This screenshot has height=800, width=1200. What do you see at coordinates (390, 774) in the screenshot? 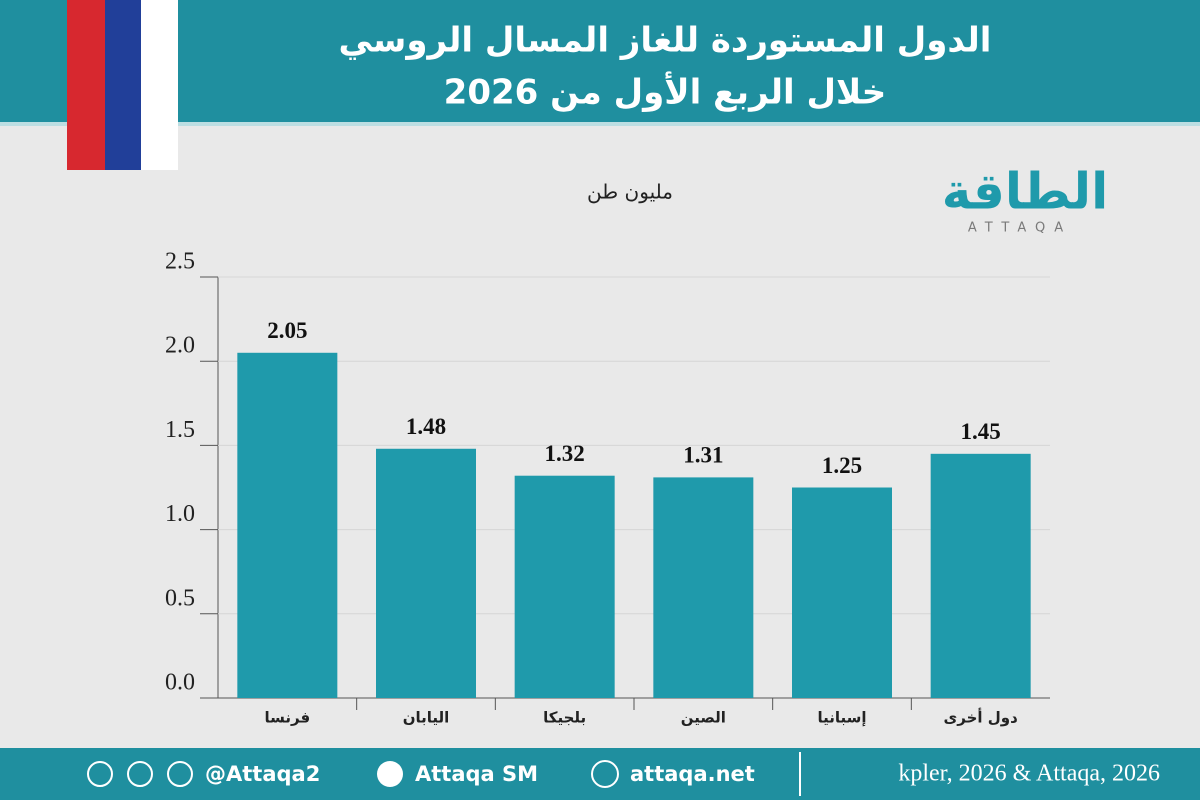
I see `icon-youtube` at bounding box center [390, 774].